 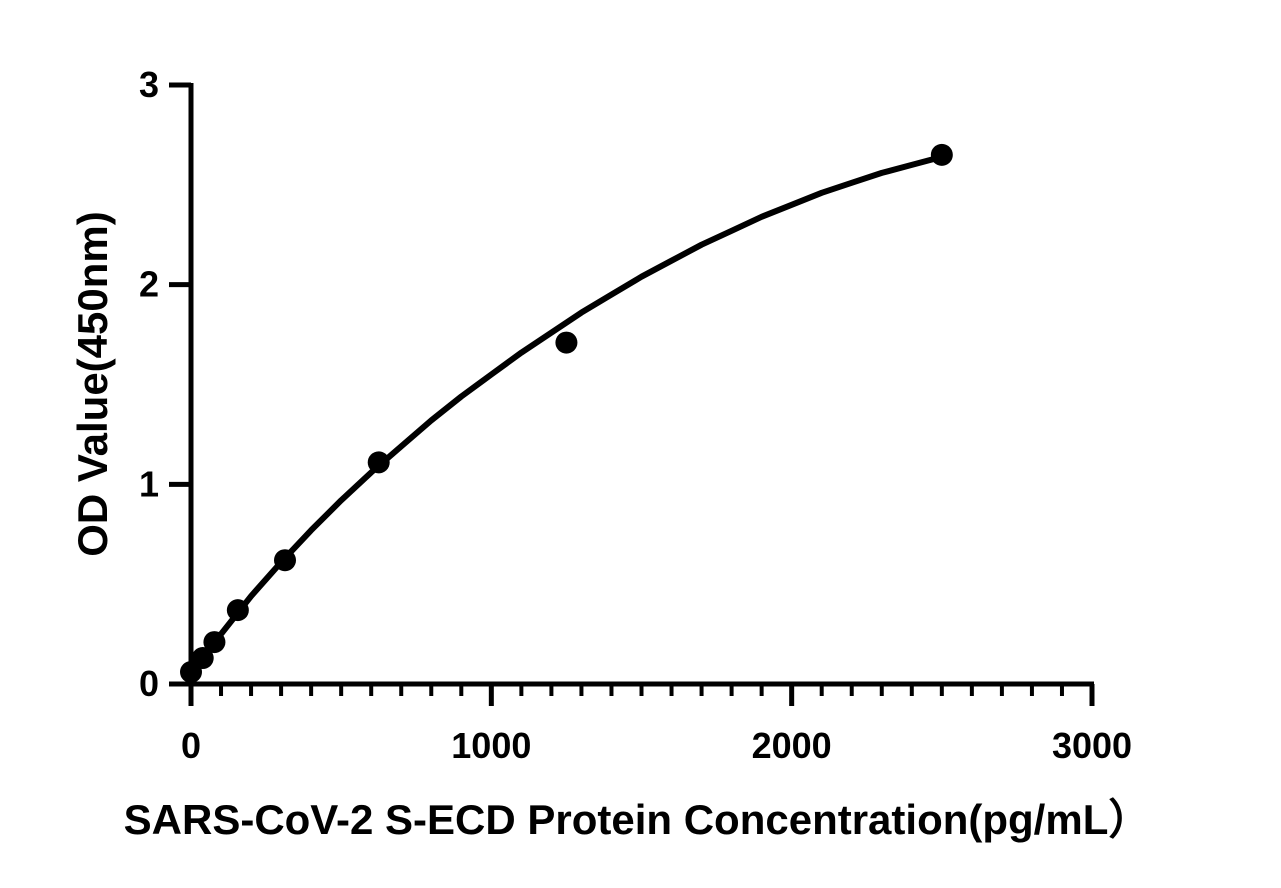 I want to click on y-axis-title: OD Value(450nm), so click(x=92, y=383).